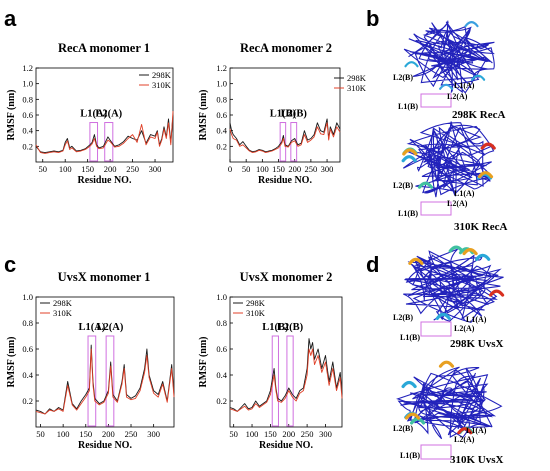  I want to click on structure-title: 310K RecA, so click(481, 227).